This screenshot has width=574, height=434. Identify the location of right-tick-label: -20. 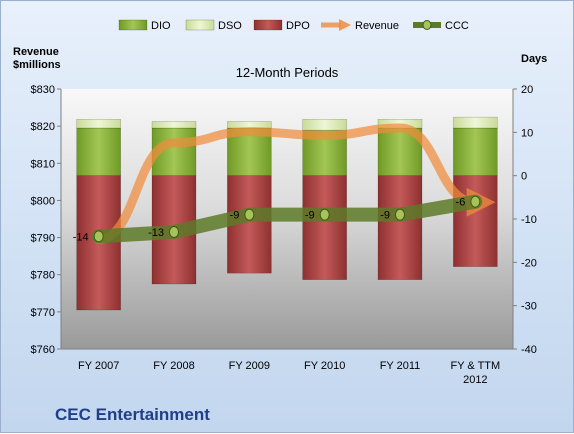
(529, 263).